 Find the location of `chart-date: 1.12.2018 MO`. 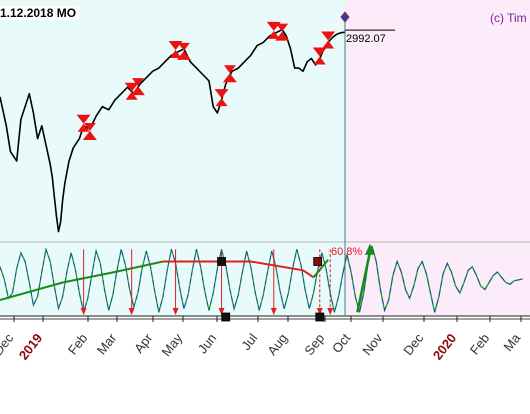

chart-date: 1.12.2018 MO is located at coordinates (40, 13).